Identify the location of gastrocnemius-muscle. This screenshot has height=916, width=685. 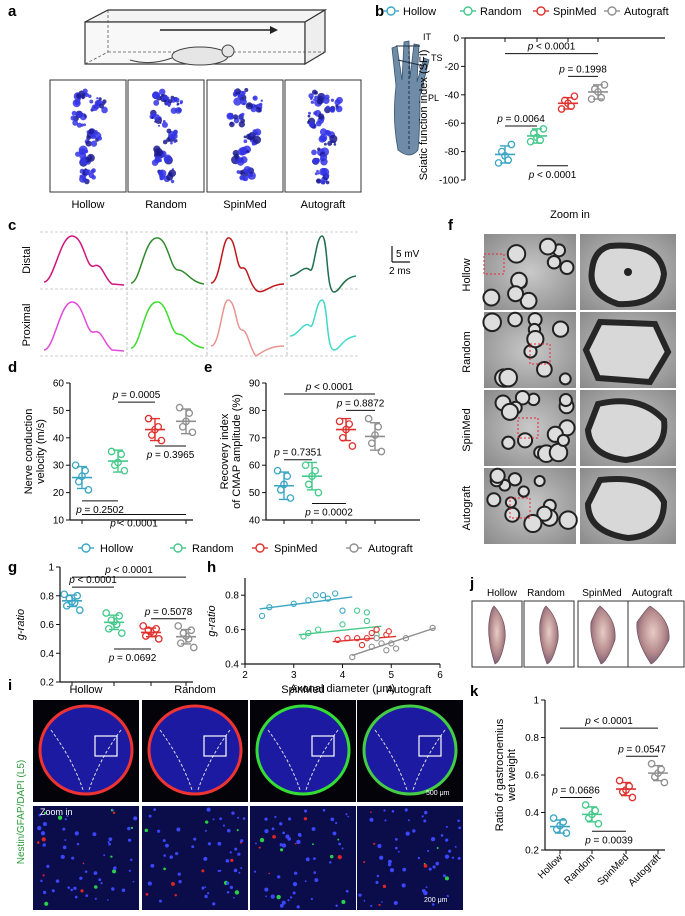
(497, 635).